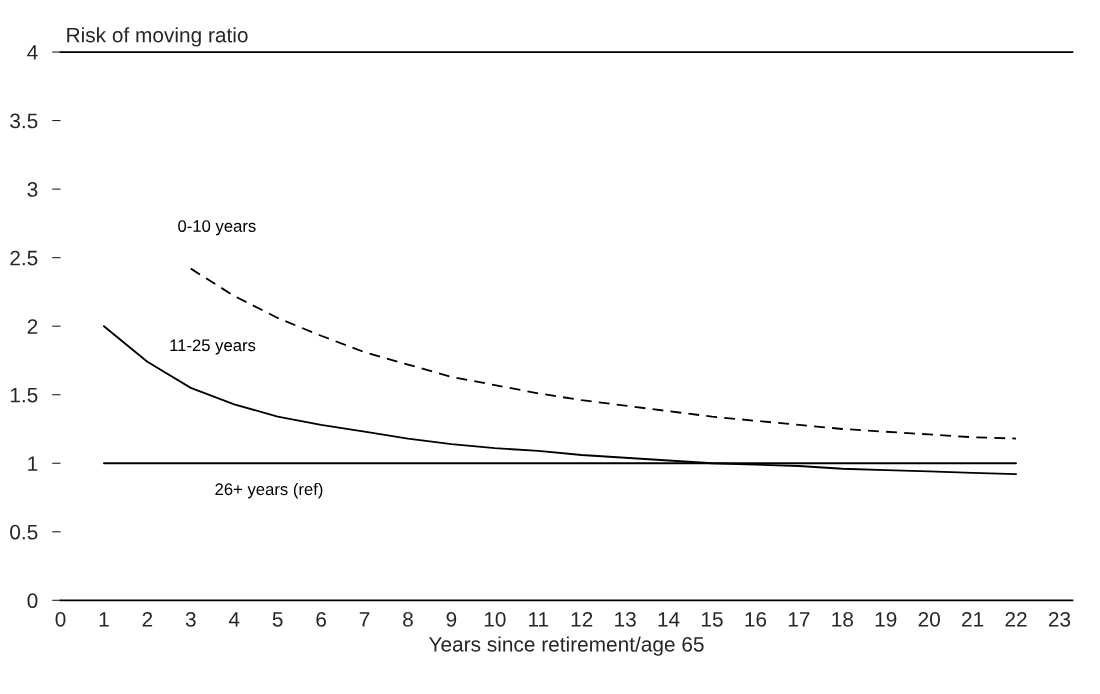 The width and height of the screenshot is (1100, 694). I want to click on y-tick-label: 0, so click(32, 601).